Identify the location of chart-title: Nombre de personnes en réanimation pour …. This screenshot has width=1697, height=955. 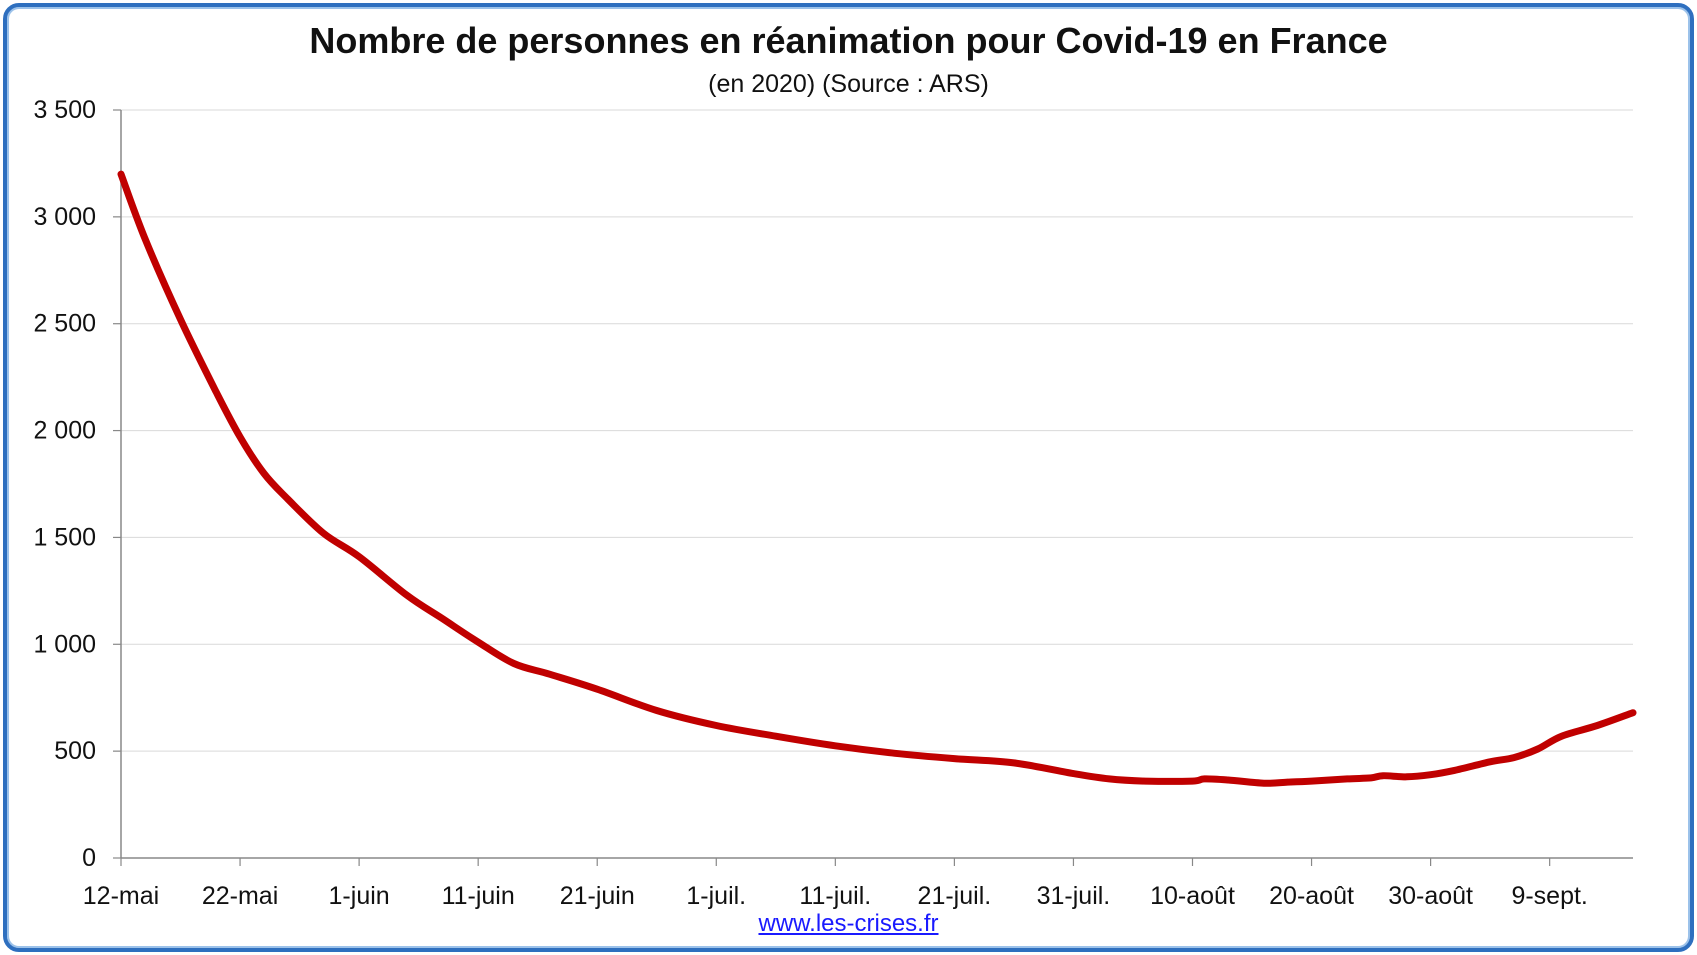
(848, 40).